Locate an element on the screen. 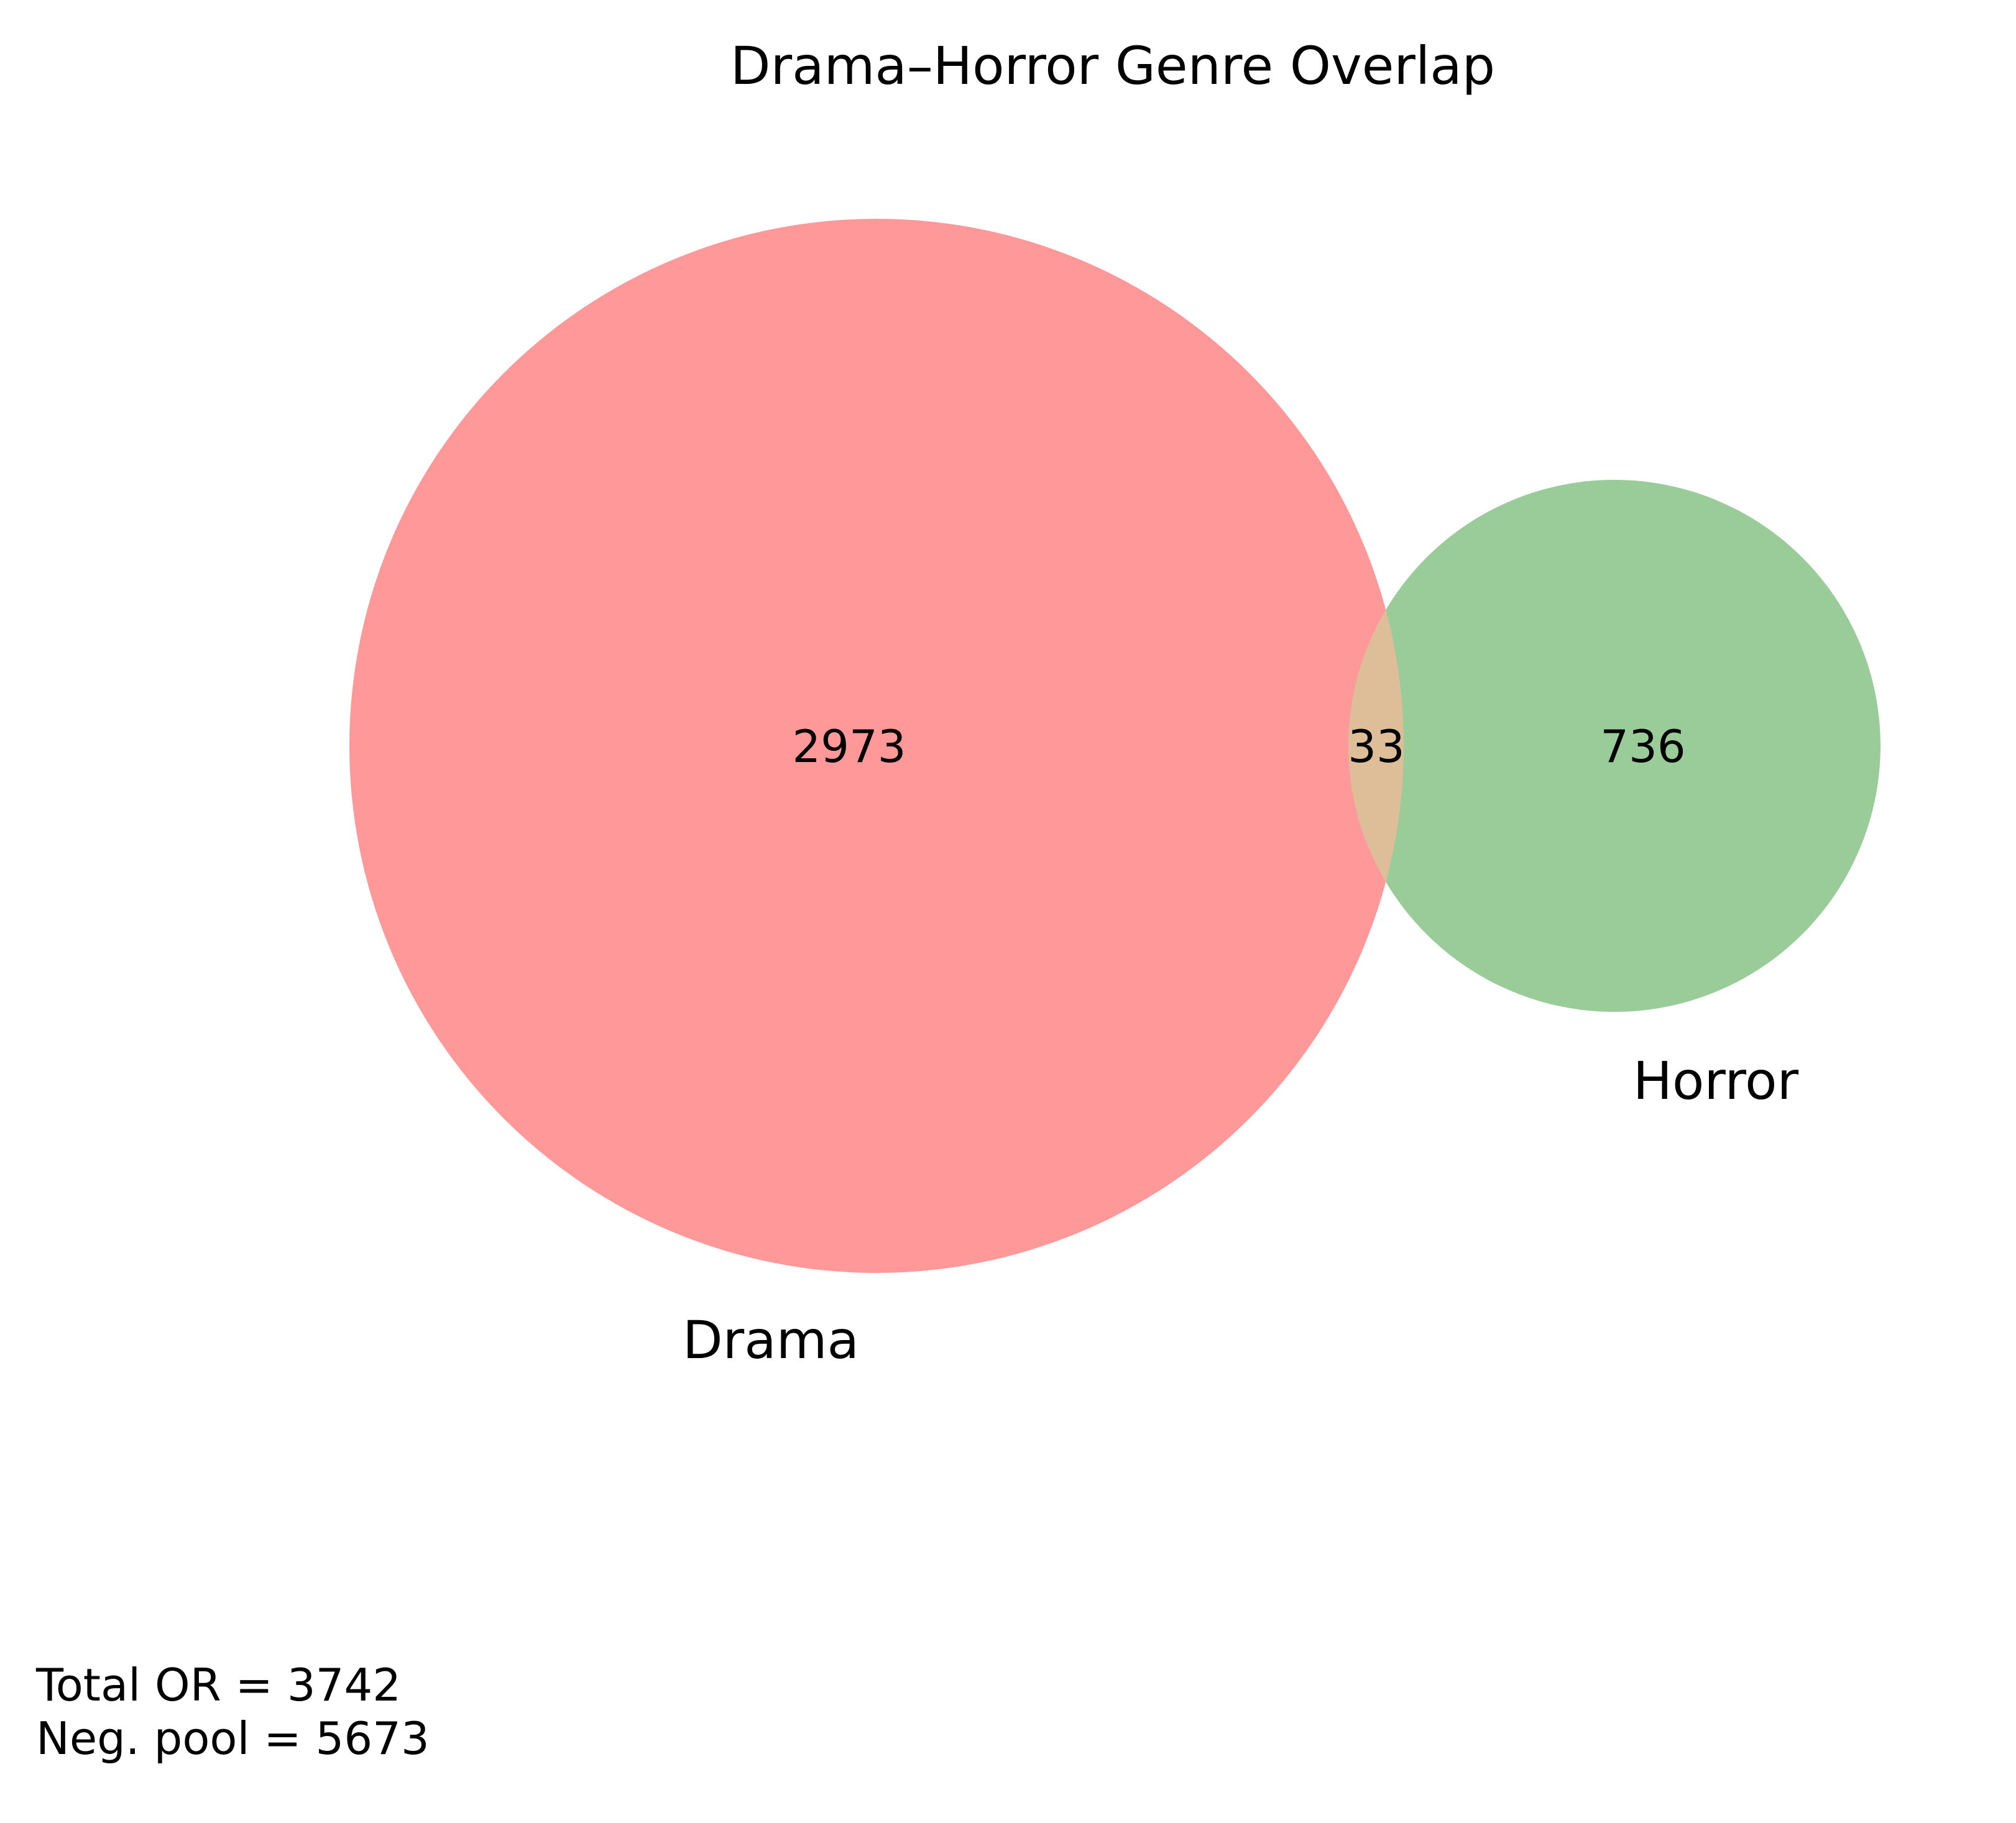  horror-circle is located at coordinates (1614, 746).